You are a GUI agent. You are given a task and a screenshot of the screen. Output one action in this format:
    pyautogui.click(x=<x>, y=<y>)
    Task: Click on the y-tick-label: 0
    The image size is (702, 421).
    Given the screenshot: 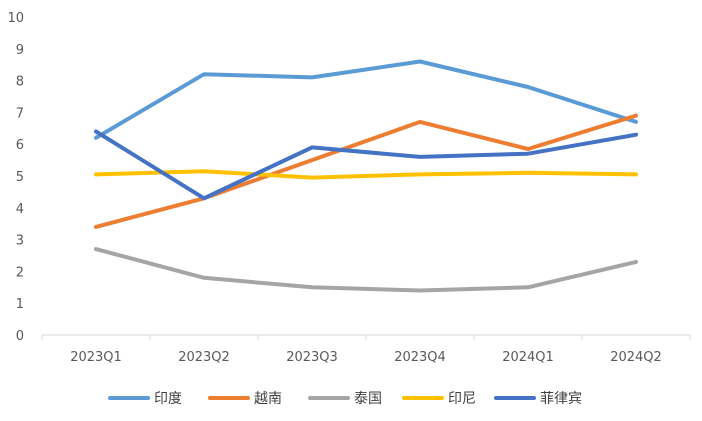 What is the action you would take?
    pyautogui.click(x=20, y=336)
    